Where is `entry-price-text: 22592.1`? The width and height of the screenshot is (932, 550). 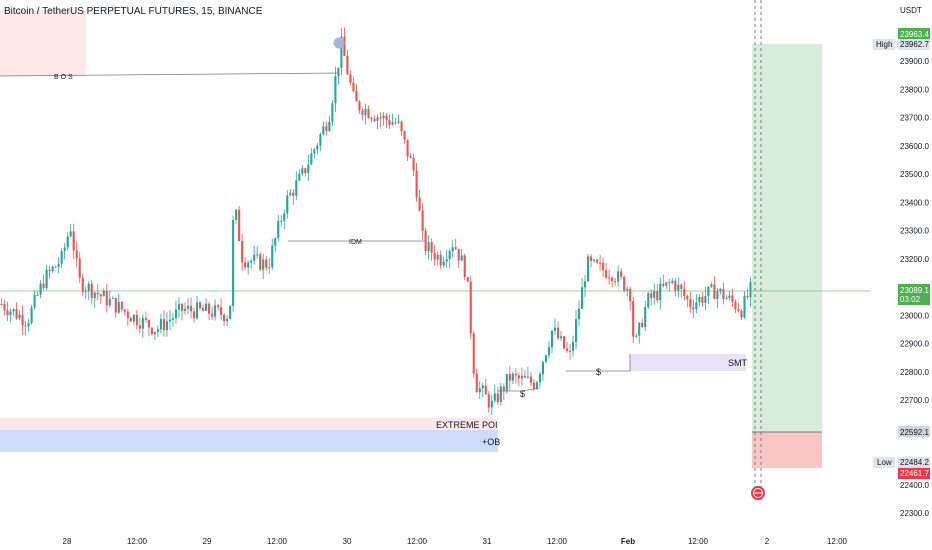
entry-price-text: 22592.1 is located at coordinates (914, 432).